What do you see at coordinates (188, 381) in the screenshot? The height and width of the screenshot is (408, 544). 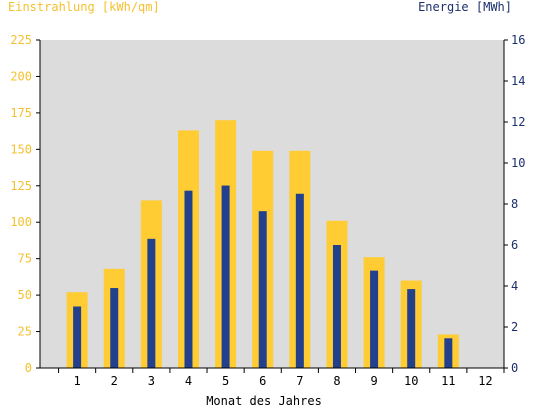 I see `x-tick-label: 4` at bounding box center [188, 381].